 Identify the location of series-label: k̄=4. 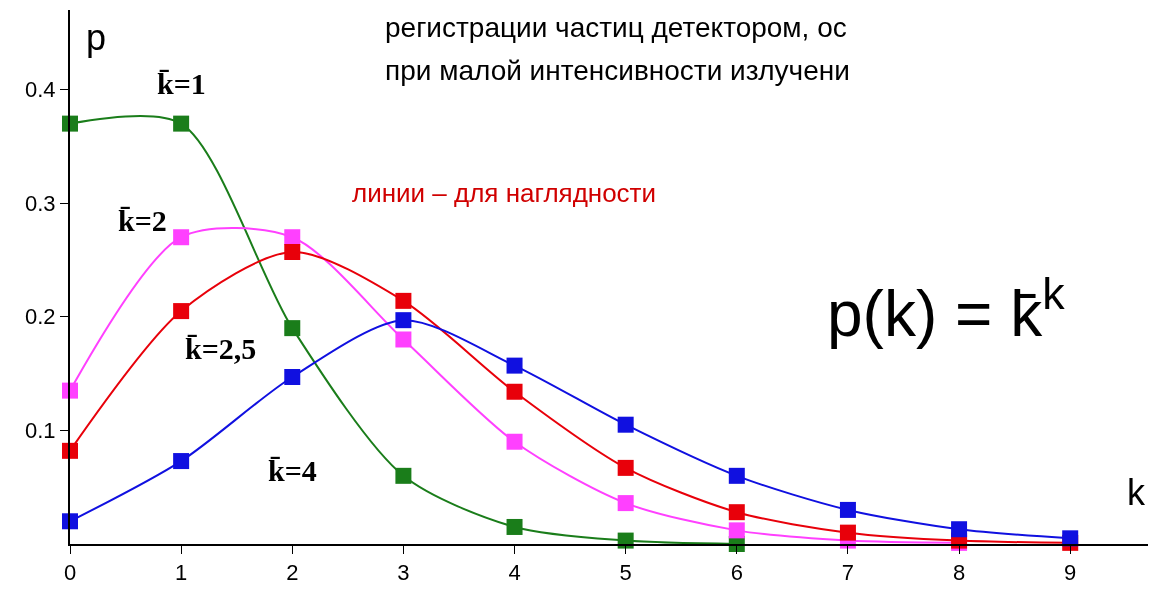
(292, 470).